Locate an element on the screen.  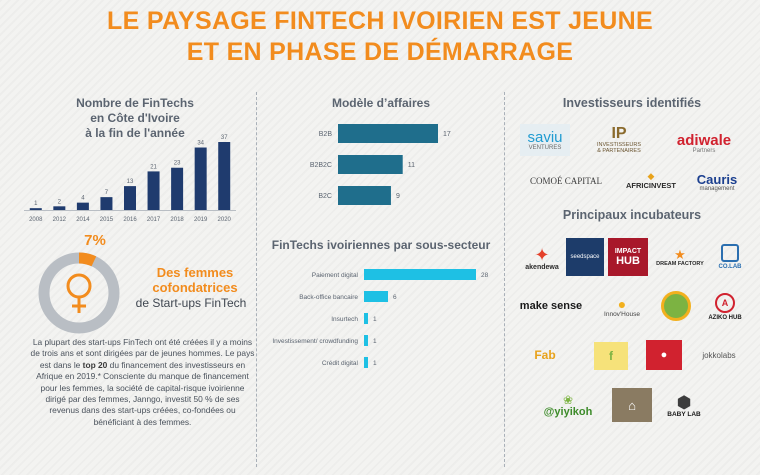
foundation-logo: f is located at coordinates (611, 356).